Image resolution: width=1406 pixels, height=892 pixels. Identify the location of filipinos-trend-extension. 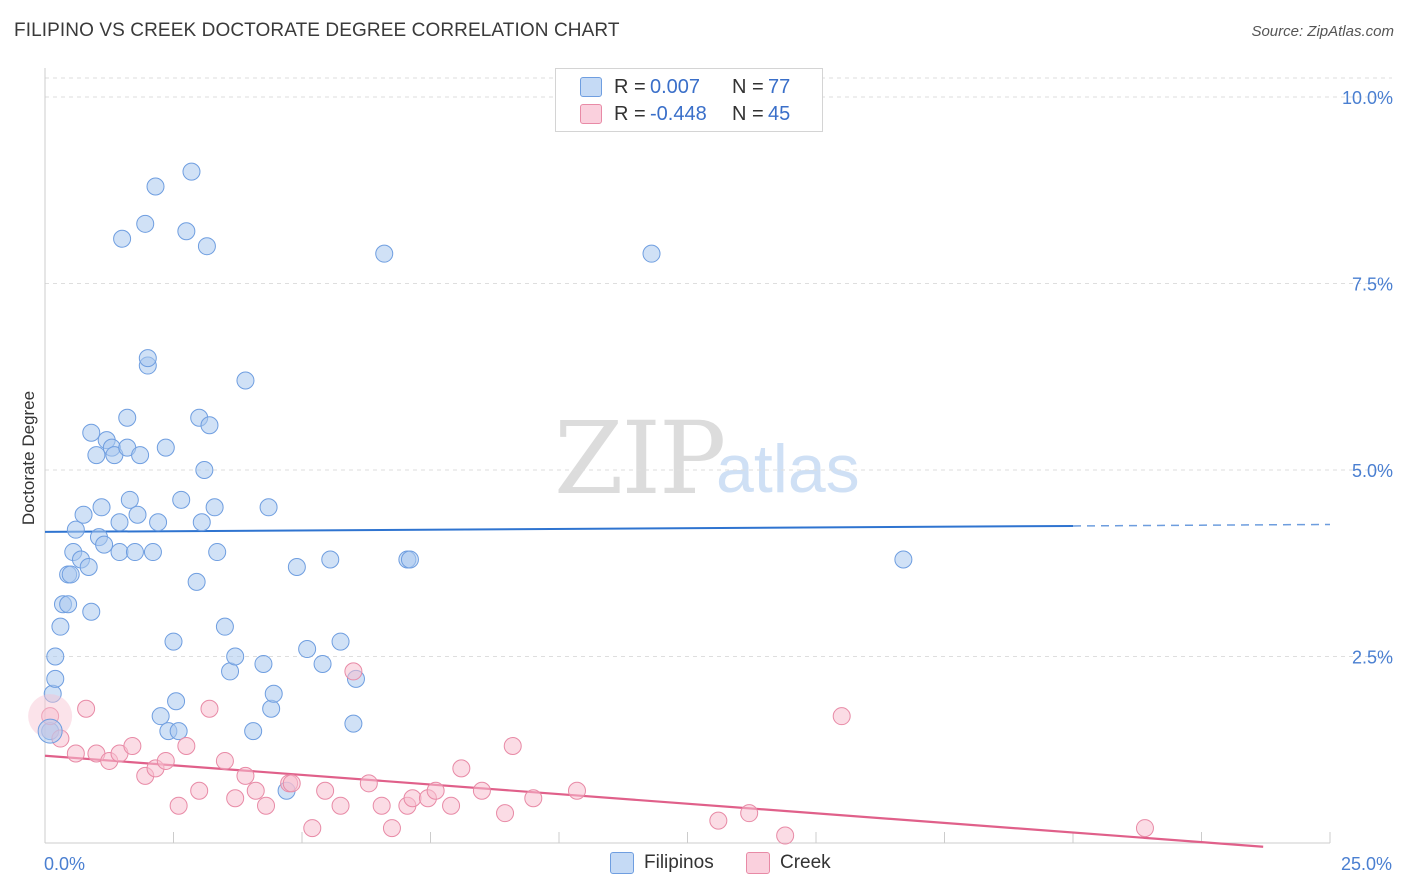
(1201, 525).